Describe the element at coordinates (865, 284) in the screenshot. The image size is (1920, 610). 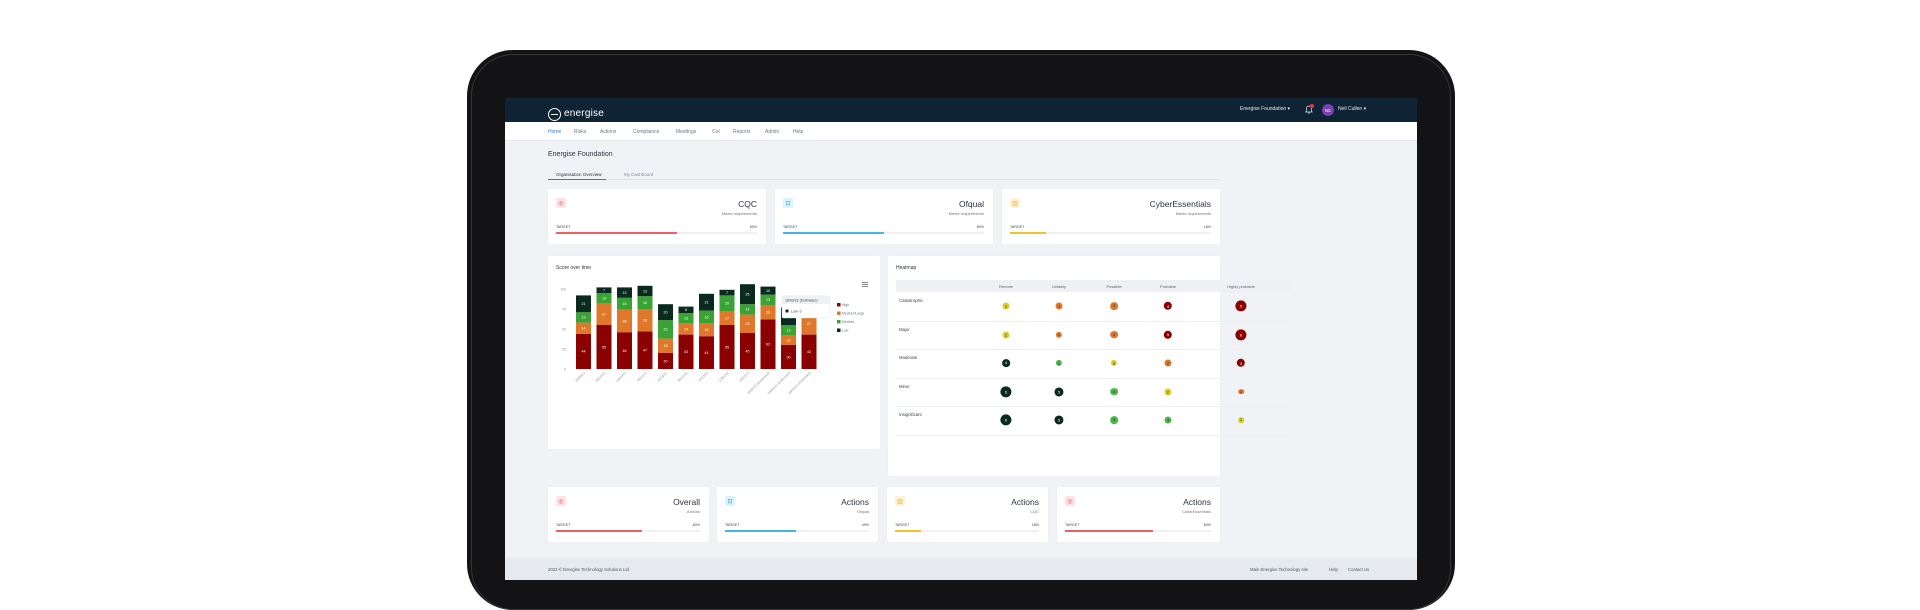
I see `chart-menu-icon` at that location.